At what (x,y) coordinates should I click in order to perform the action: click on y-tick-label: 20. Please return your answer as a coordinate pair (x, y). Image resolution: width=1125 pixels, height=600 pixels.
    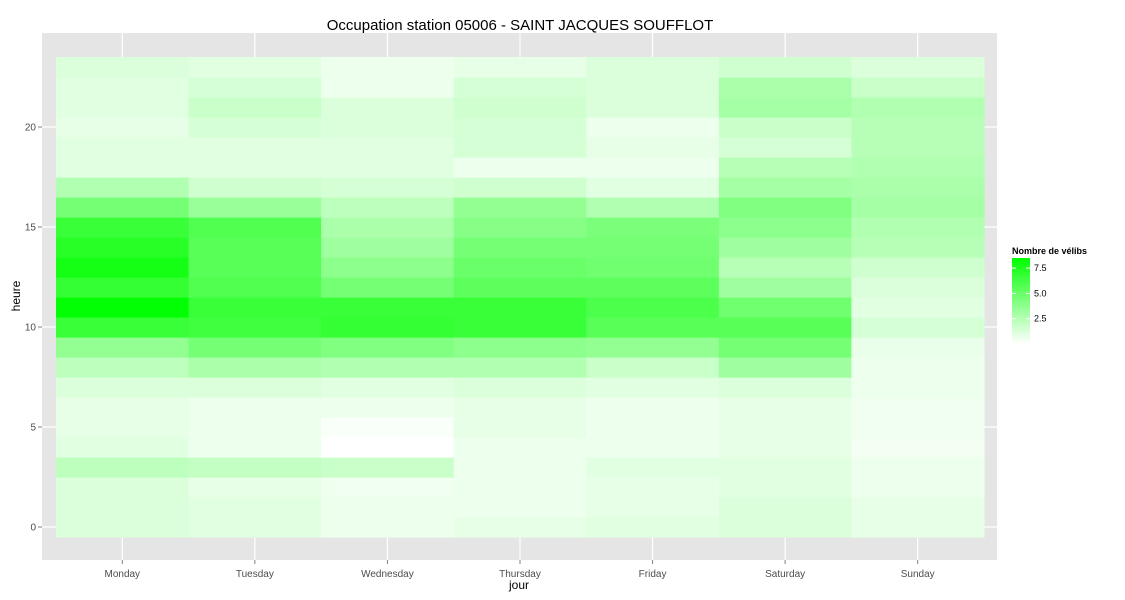
    Looking at the image, I should click on (31, 128).